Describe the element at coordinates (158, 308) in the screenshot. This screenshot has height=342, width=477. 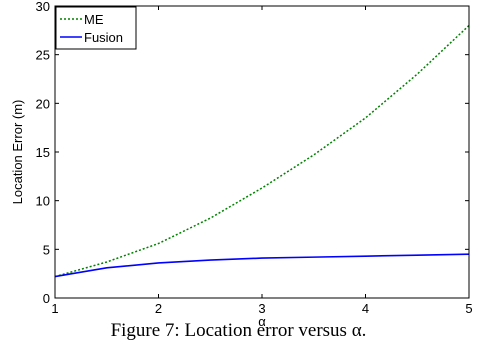
I see `x-tick-label: 2` at that location.